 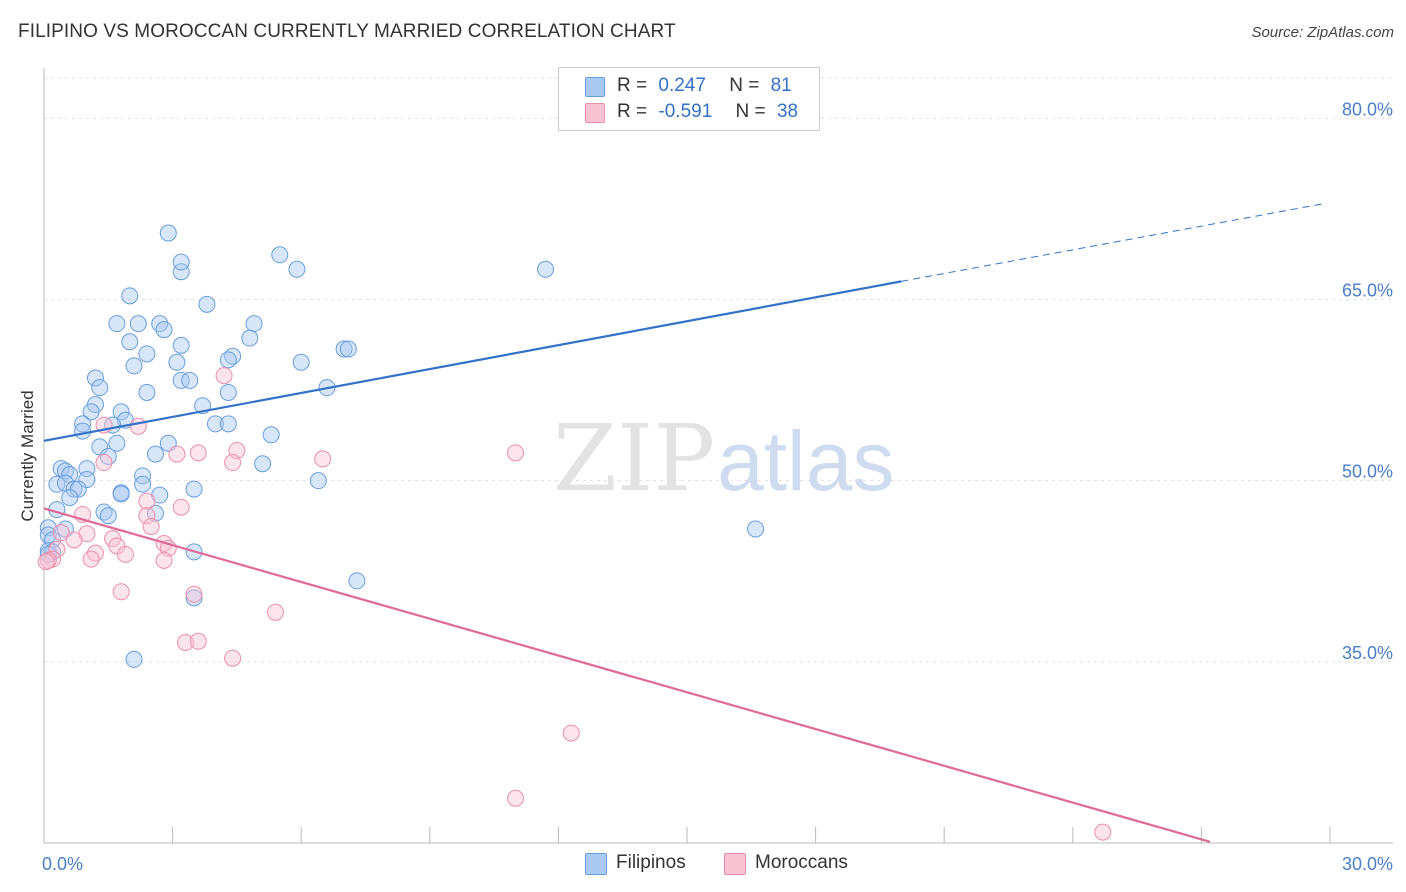 What do you see at coordinates (1367, 472) in the screenshot?
I see `y-tick-label: 50.0%` at bounding box center [1367, 472].